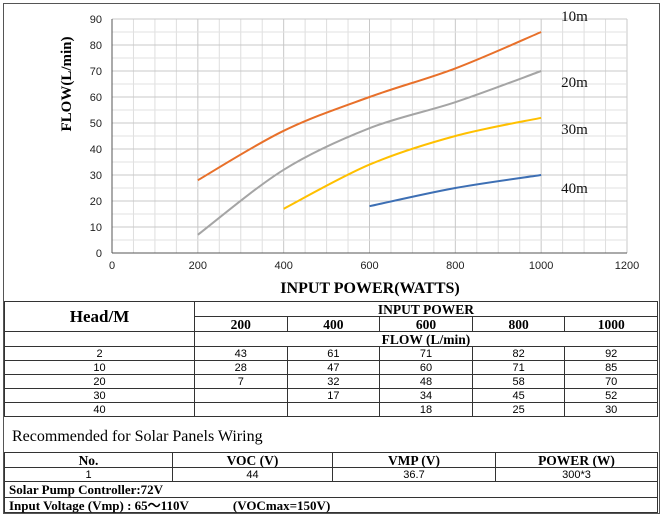 The image size is (665, 518). I want to click on flow-cell: 92, so click(611, 353).